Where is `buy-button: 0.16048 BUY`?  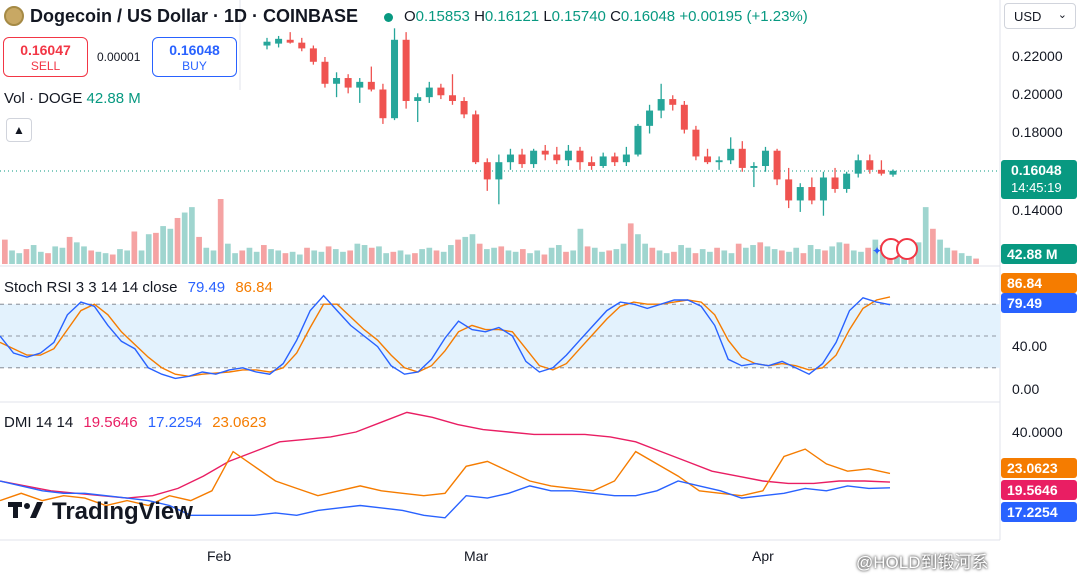
buy-button: 0.16048 BUY is located at coordinates (194, 57).